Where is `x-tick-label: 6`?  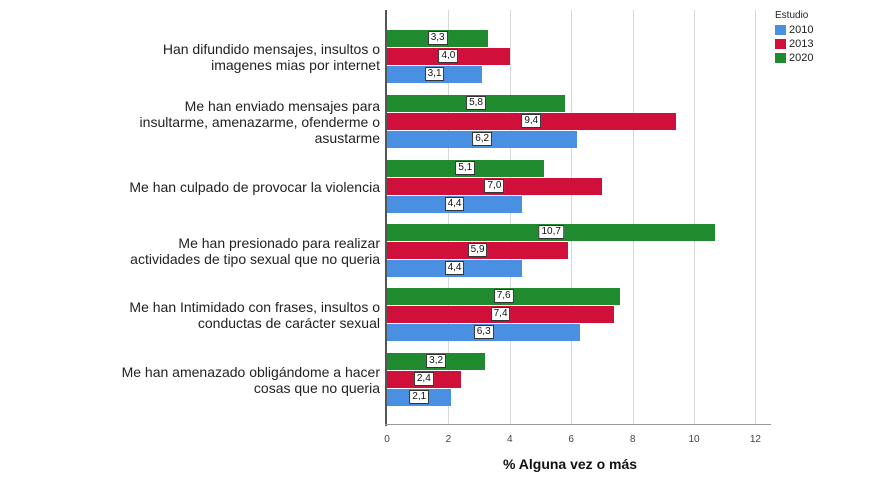
x-tick-label: 6 is located at coordinates (571, 439).